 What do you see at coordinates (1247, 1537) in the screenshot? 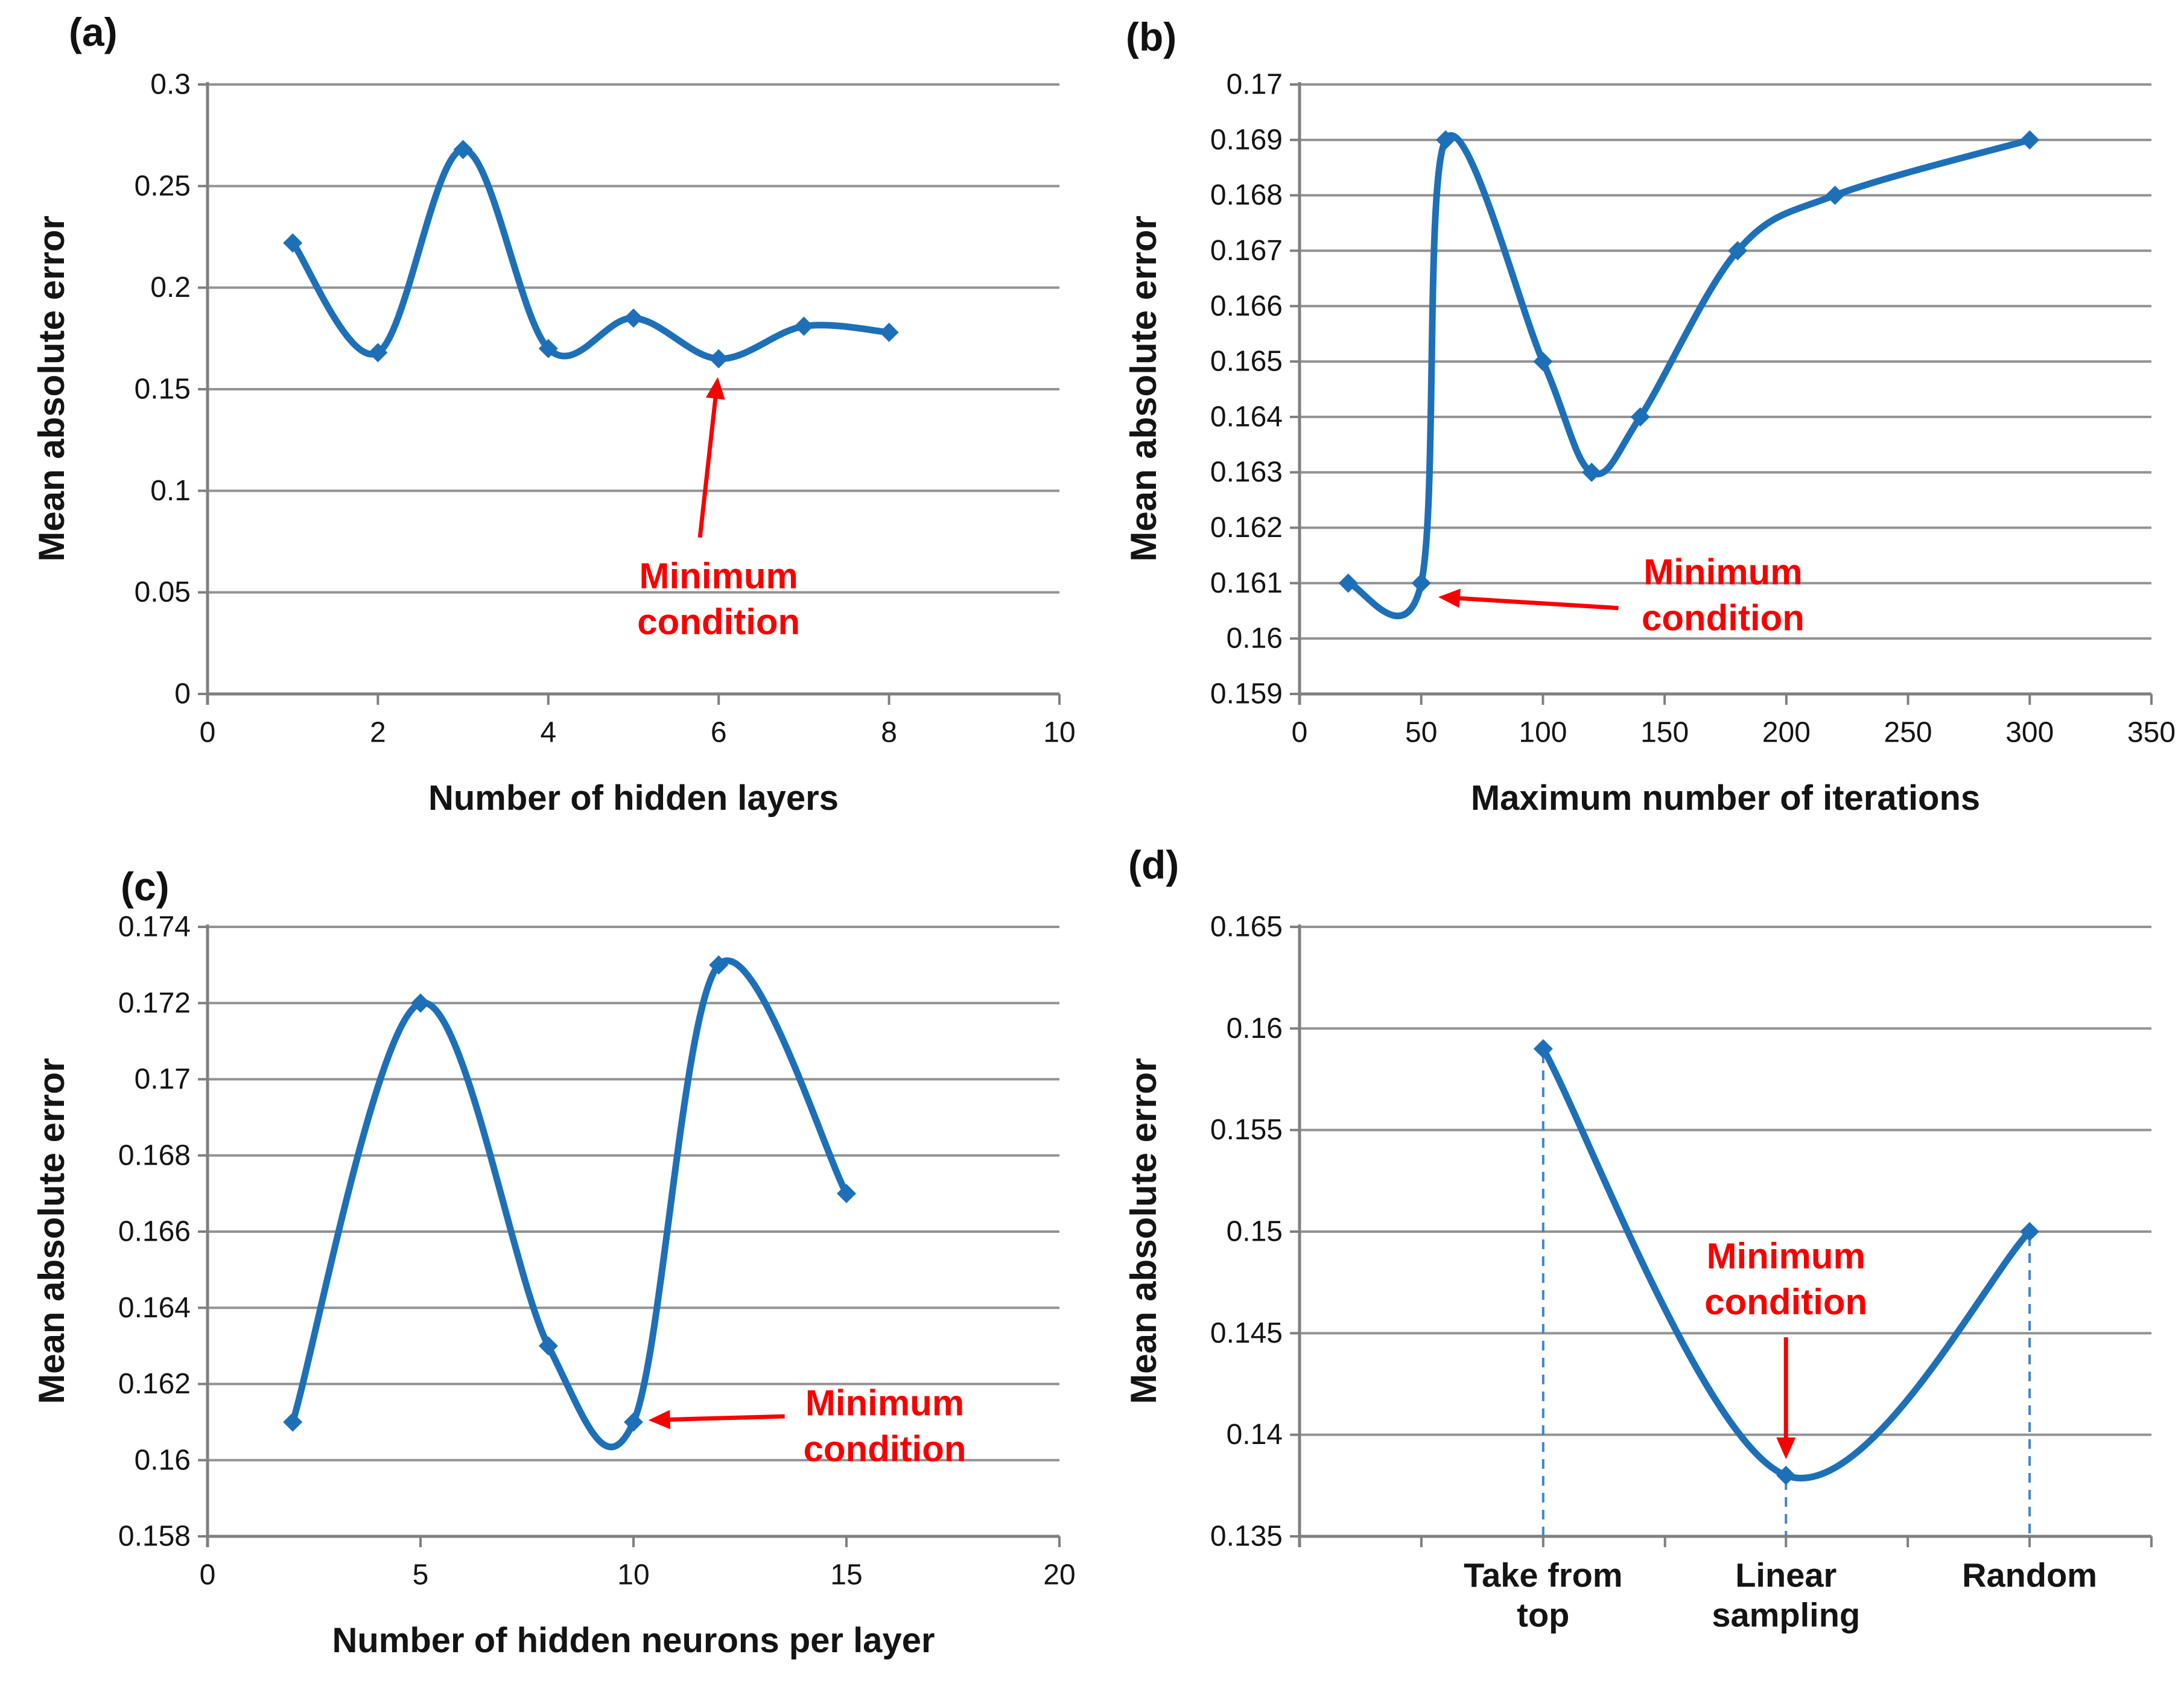
I see `svg-text: 0.135` at bounding box center [1247, 1537].